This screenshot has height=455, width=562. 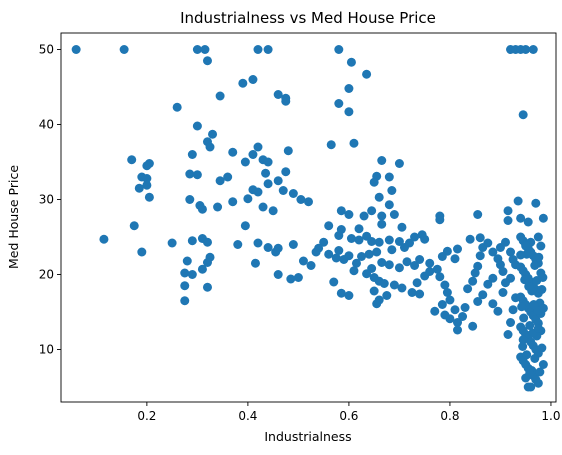 I want to click on y-ticks: 10 20 30 40 50, so click(x=50, y=200).